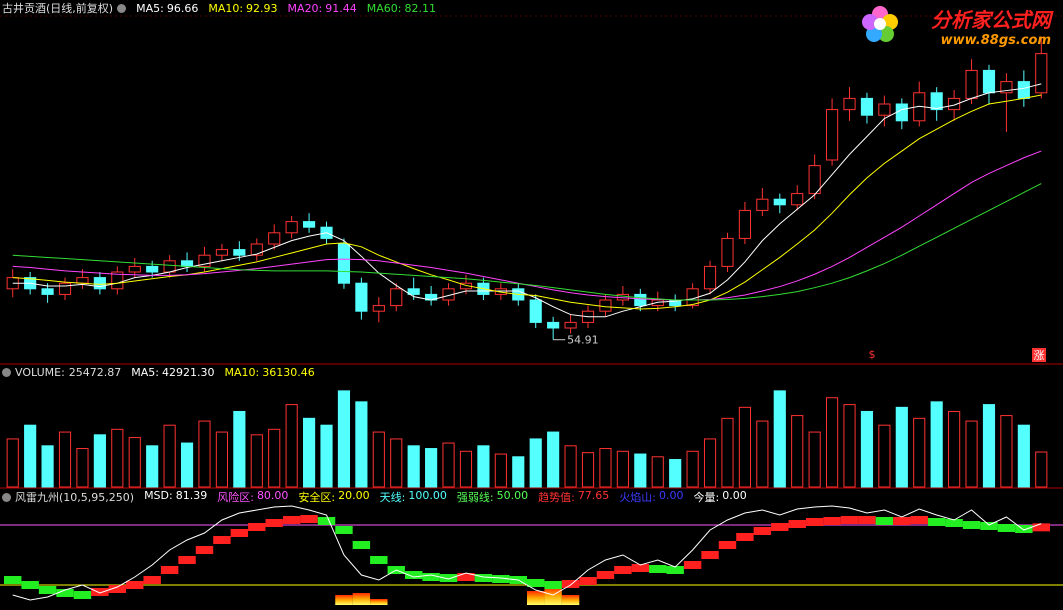 This screenshot has width=1063, height=610. I want to click on legend-entry: 风险区: 80.00, so click(252, 497).